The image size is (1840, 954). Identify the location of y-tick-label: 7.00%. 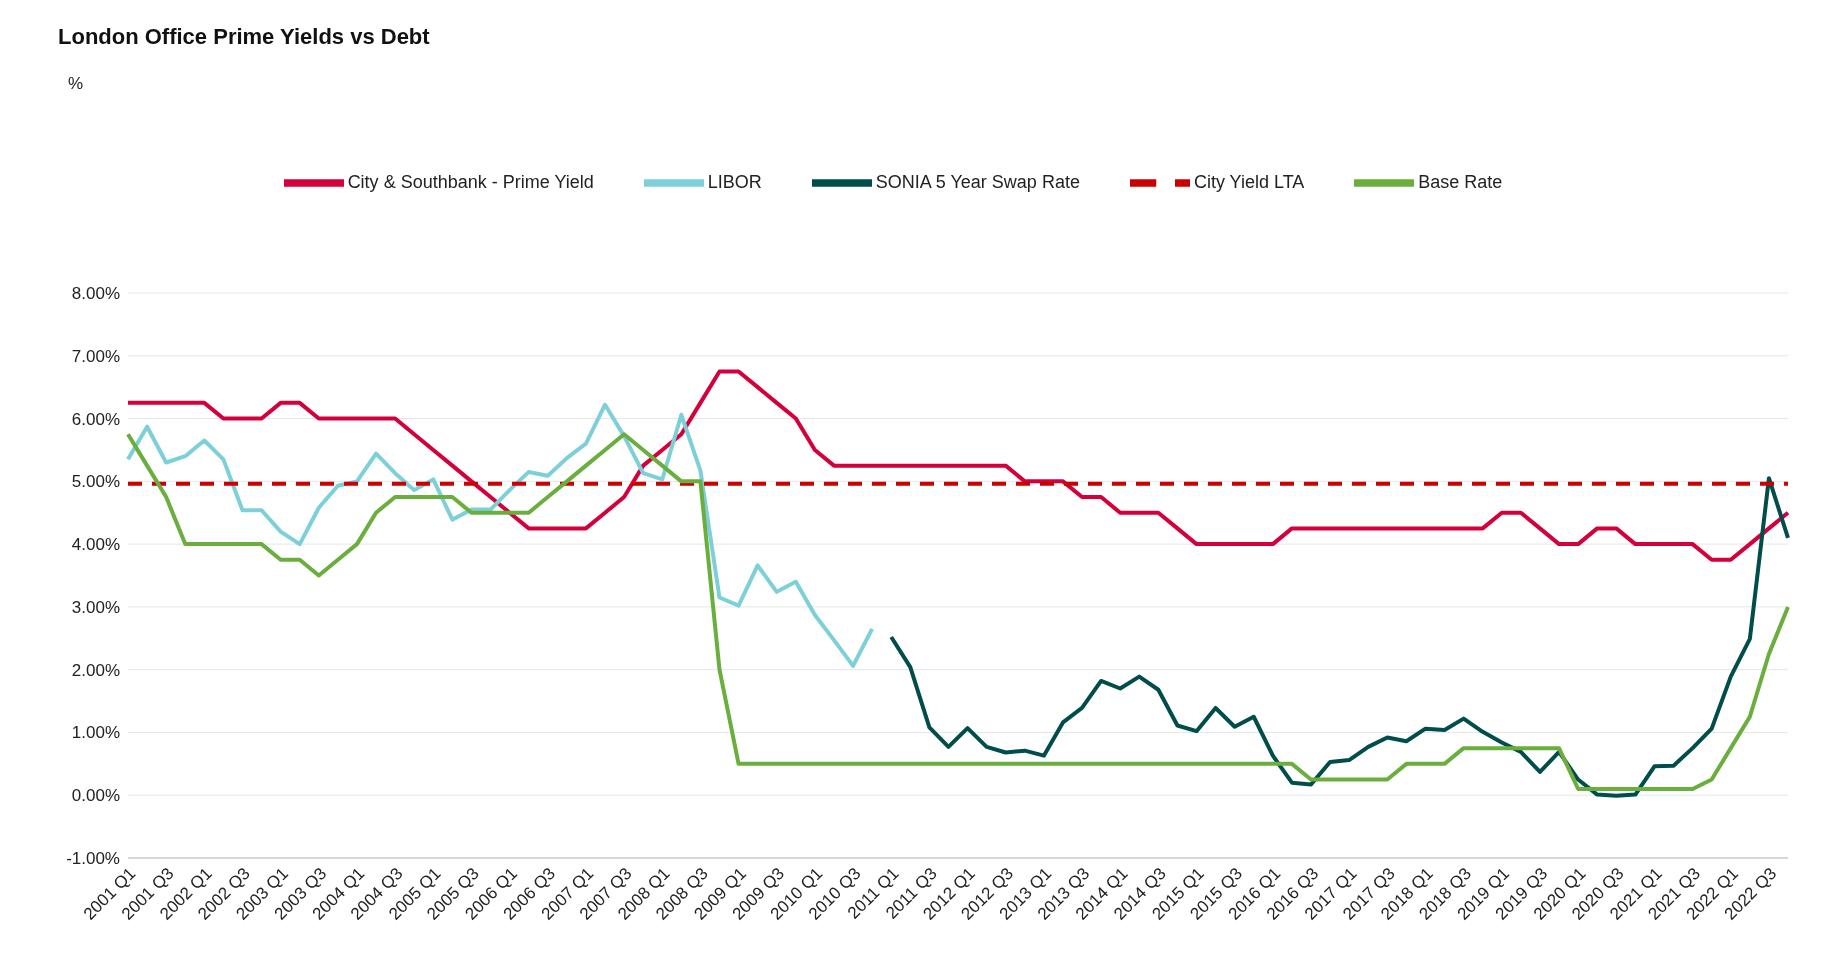
(95, 356).